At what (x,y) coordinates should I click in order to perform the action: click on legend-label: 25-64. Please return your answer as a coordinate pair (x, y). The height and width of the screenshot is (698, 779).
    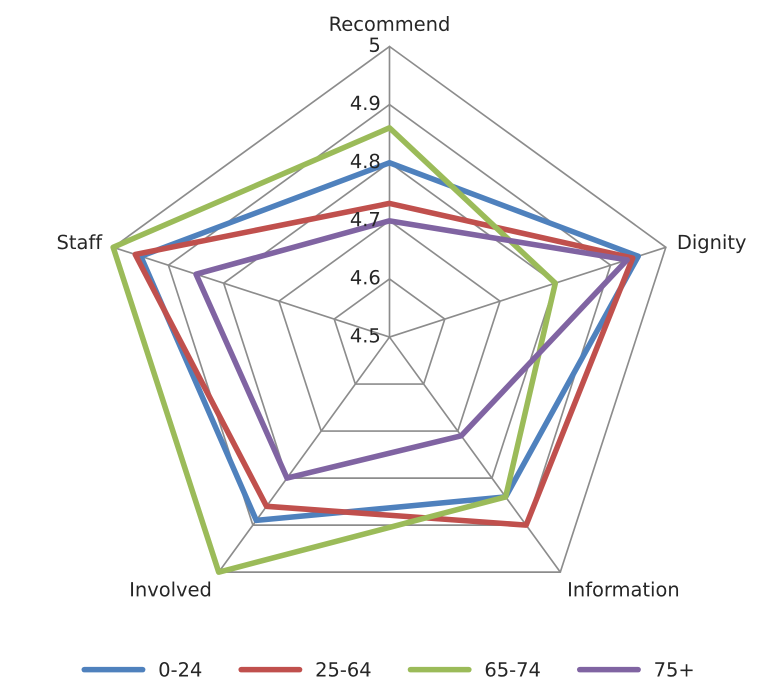
    Looking at the image, I should click on (343, 669).